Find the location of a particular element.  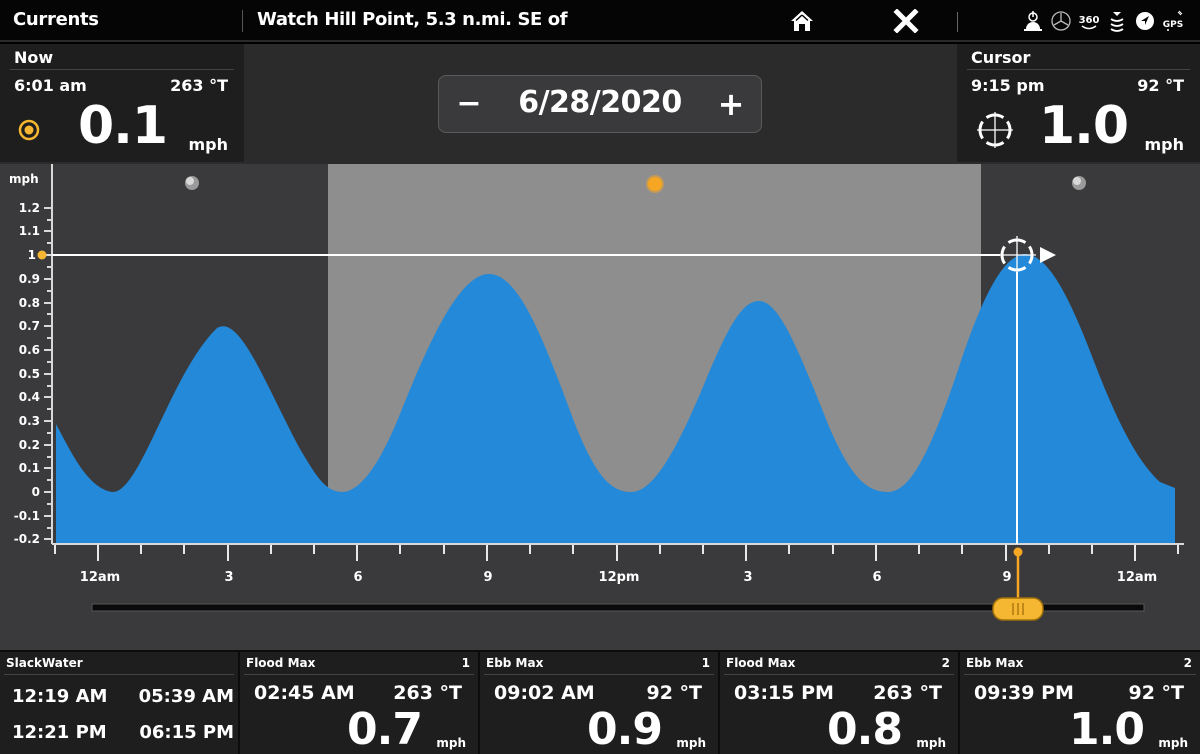

y-tick-label: 0 is located at coordinates (35, 492).